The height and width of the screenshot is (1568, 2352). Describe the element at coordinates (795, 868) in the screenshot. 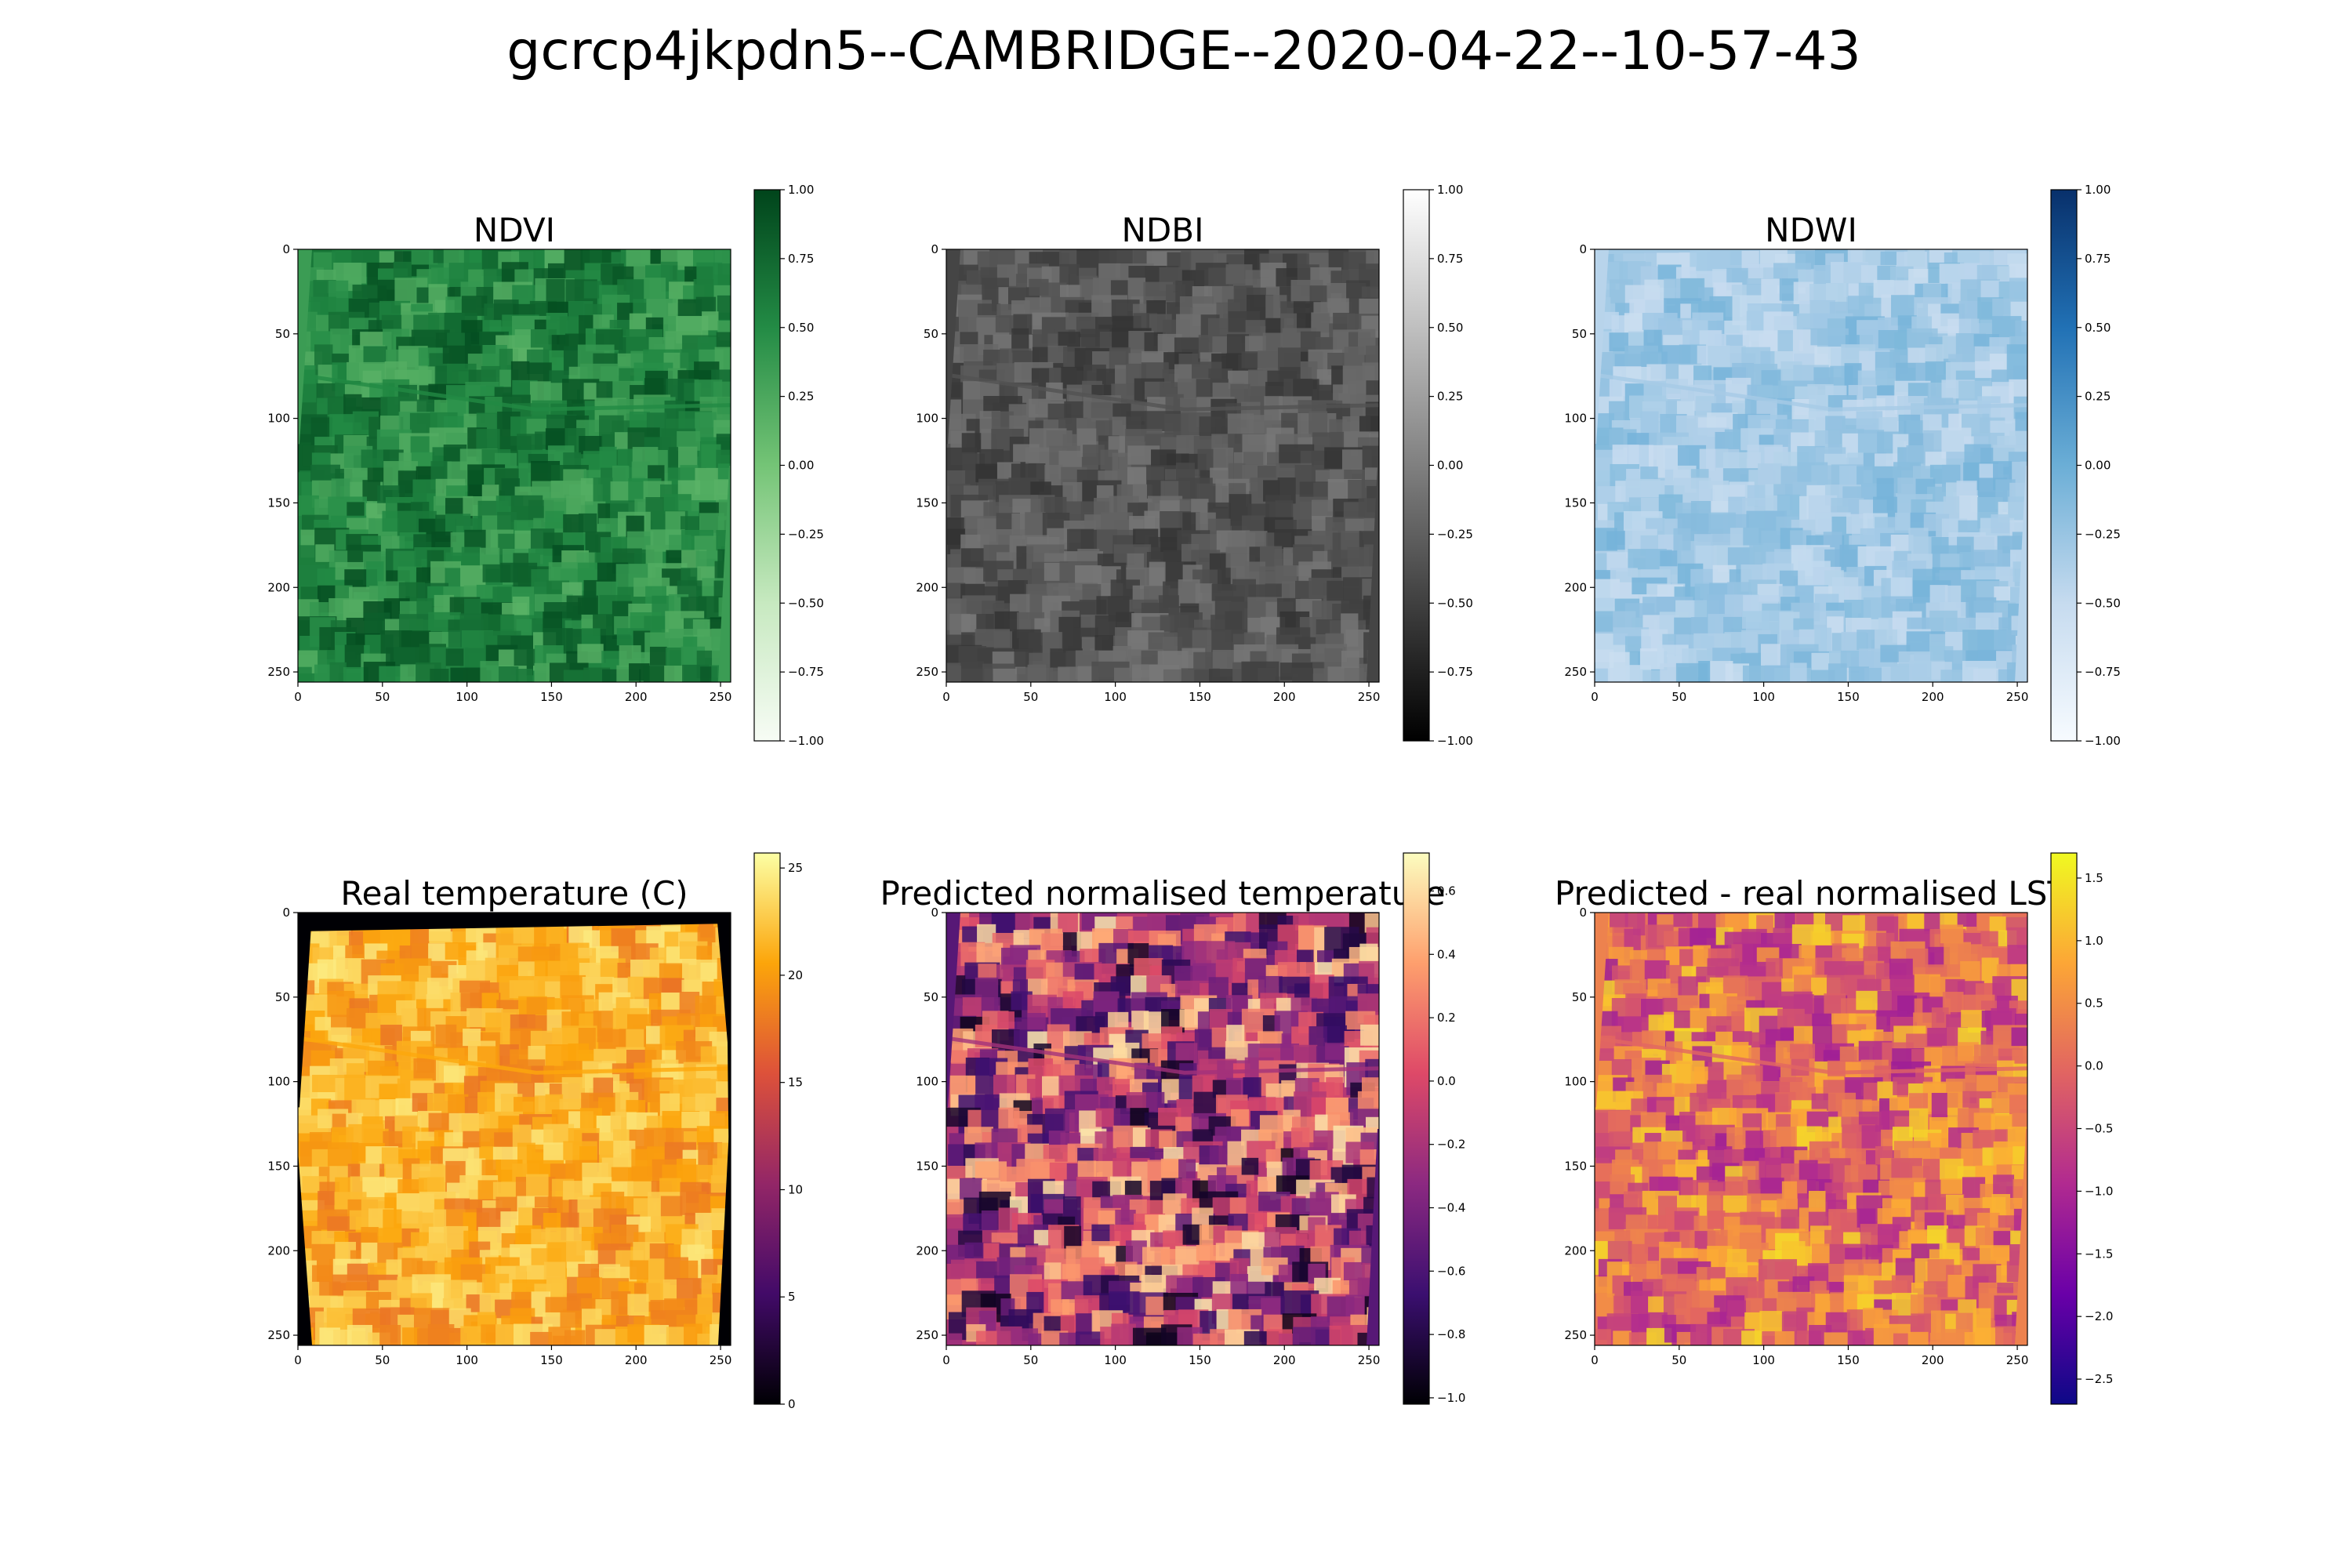

I see `colorbar-tick-label: 25` at that location.